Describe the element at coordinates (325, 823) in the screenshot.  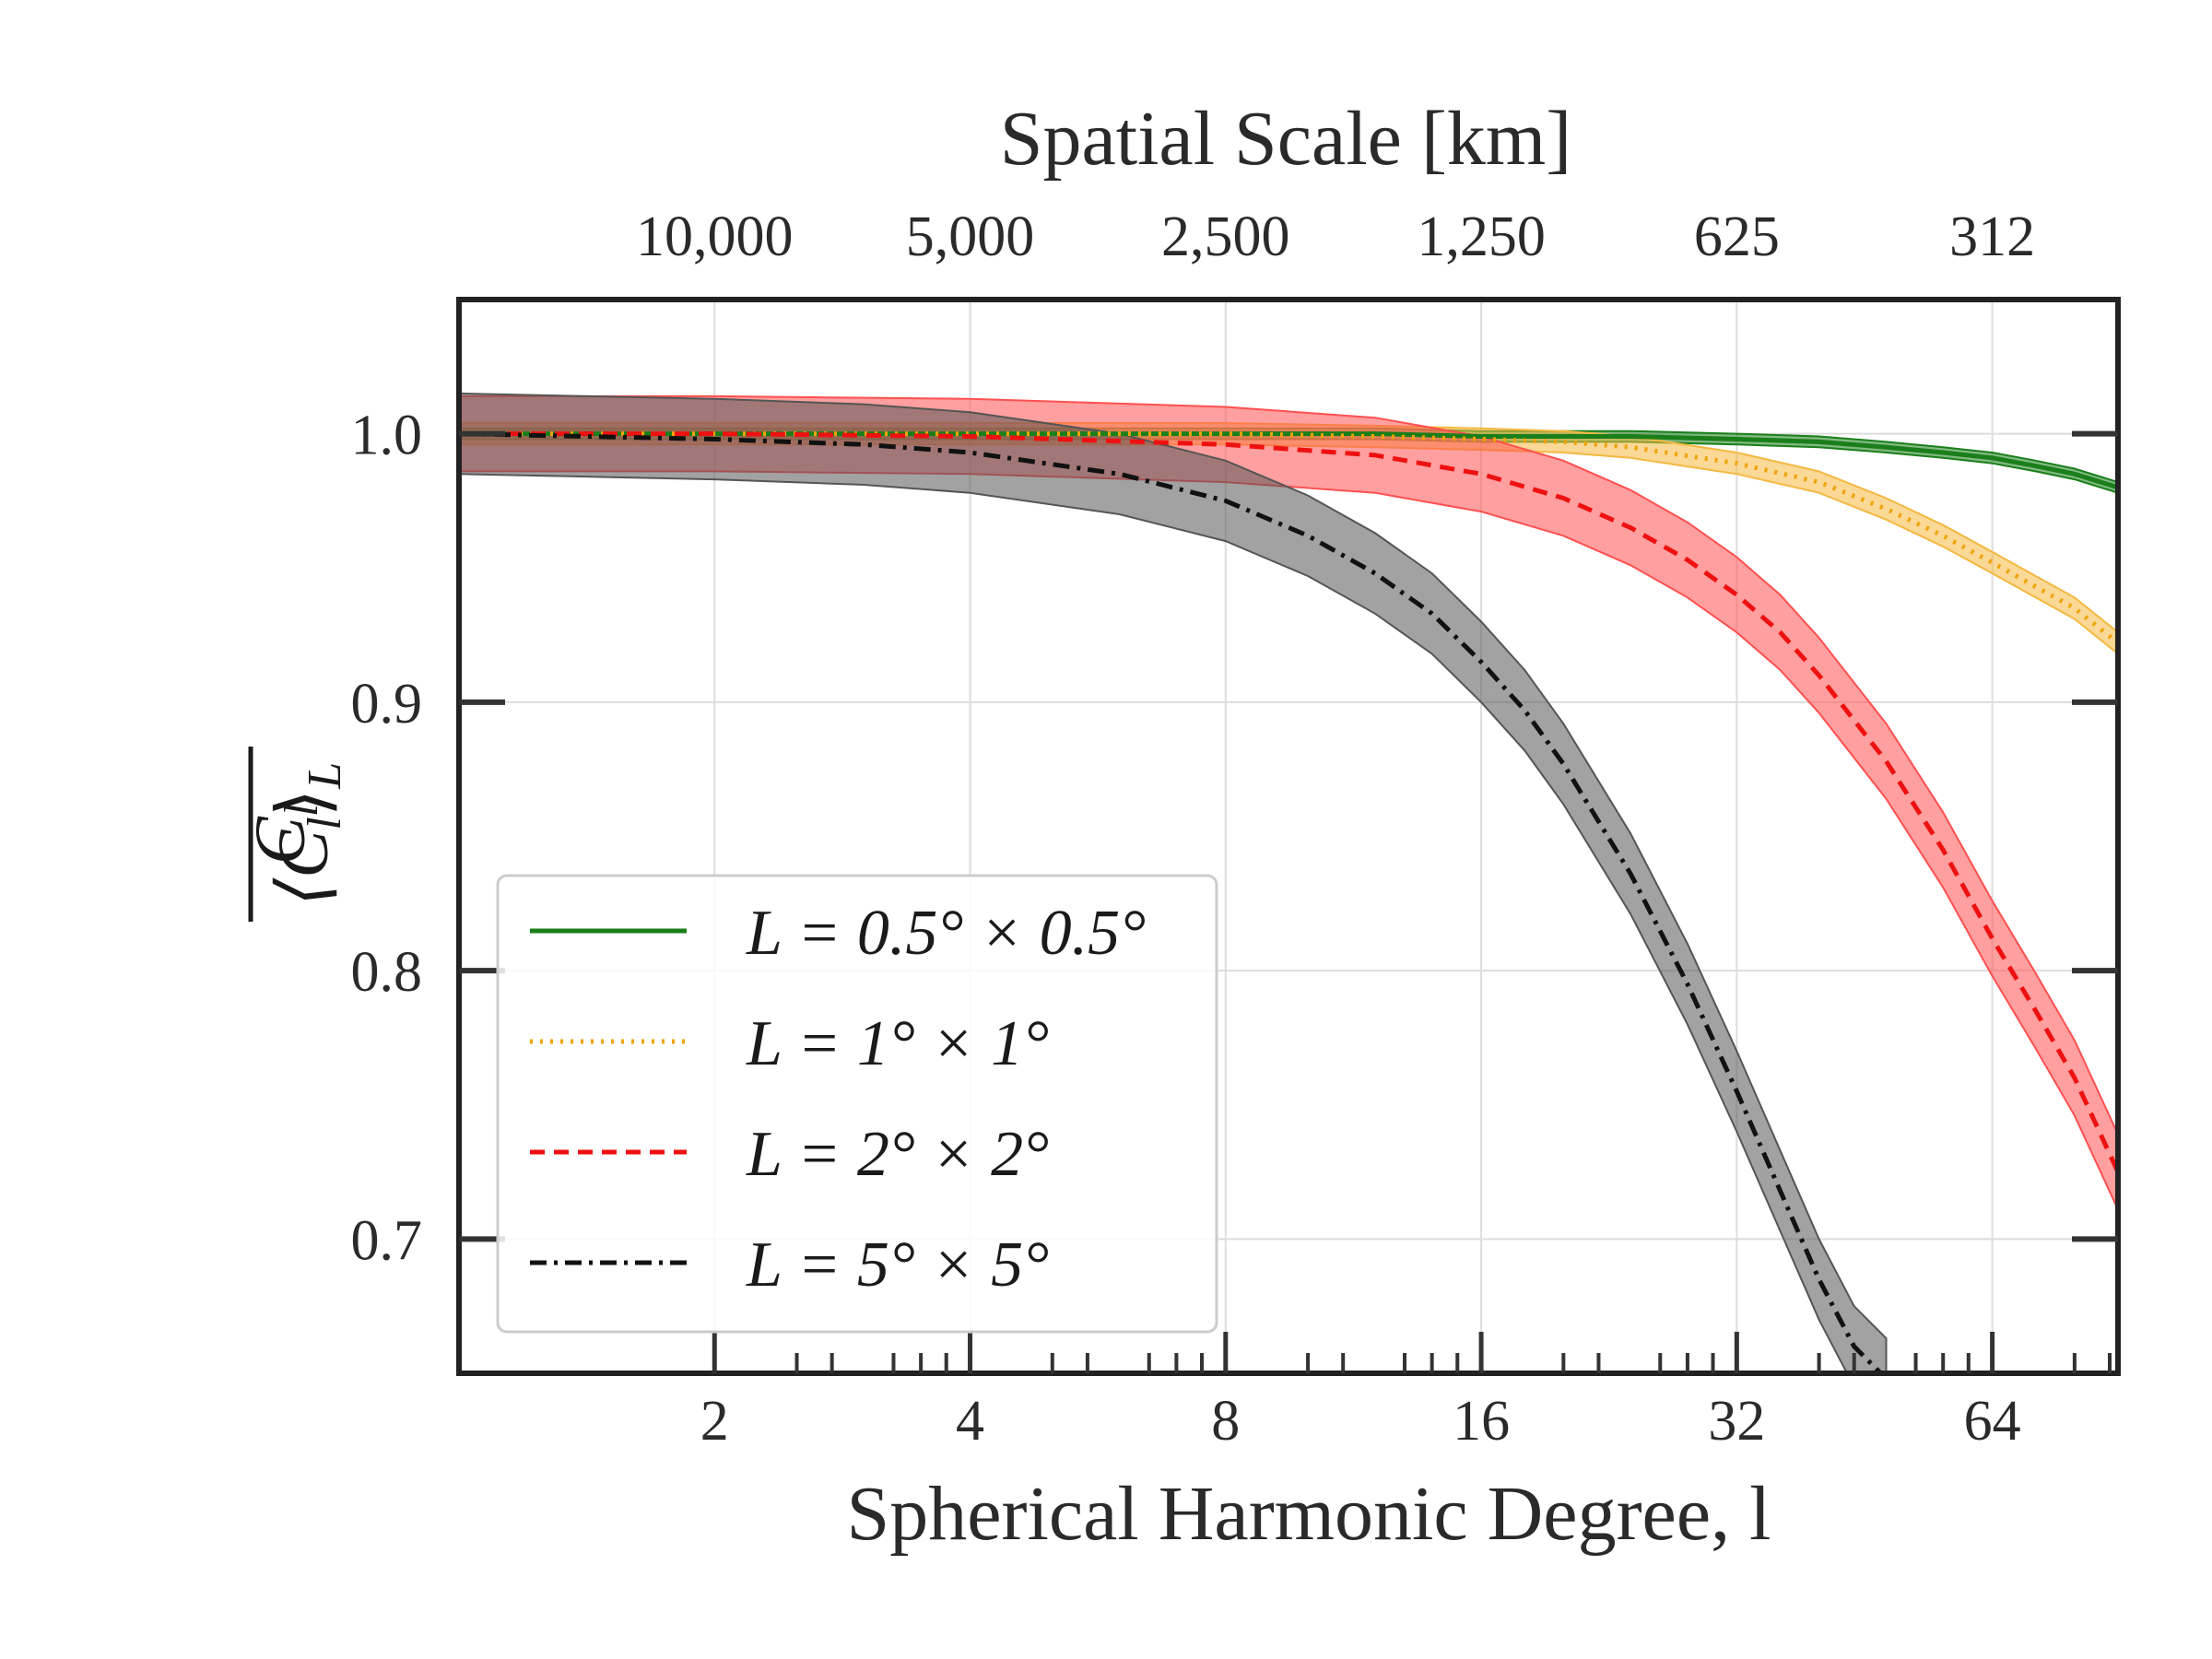
I see `ylabel-numerator-sub: l` at that location.